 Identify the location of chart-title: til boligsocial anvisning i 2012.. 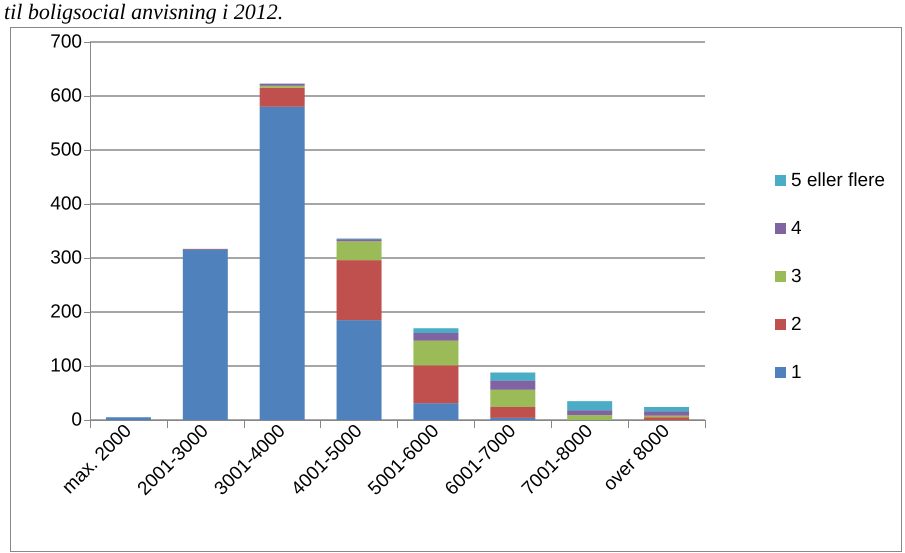
(144, 12).